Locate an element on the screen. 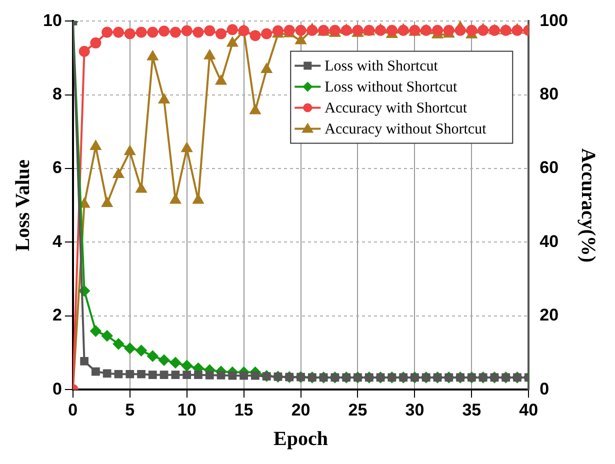 This screenshot has height=464, width=615. y2-tick-label: 60 is located at coordinates (549, 168).